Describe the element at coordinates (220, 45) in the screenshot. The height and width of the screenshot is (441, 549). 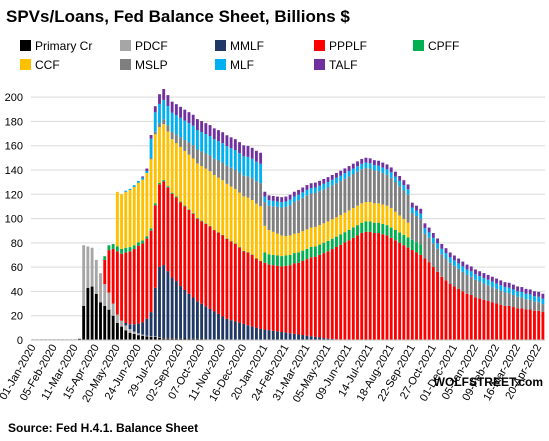
I see `legend-swatch-mmlf` at that location.